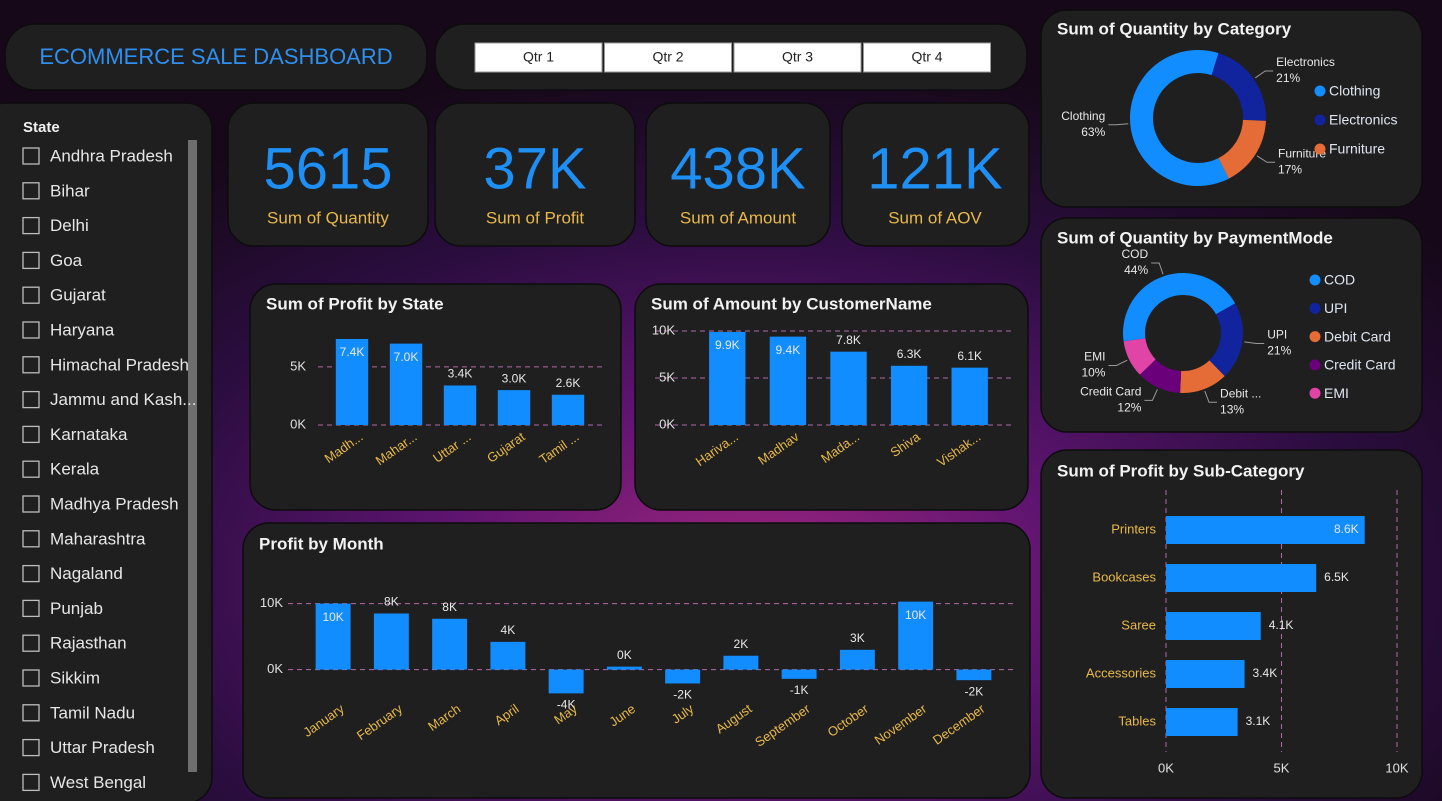 This screenshot has width=1442, height=801. I want to click on state-option: Uttar Pradesh, so click(102, 747).